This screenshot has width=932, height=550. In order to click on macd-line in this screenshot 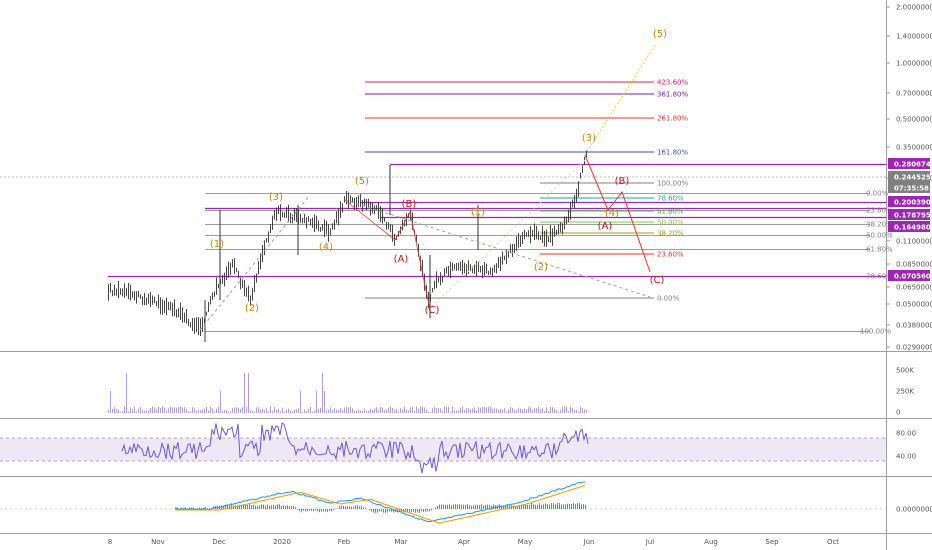, I will do `click(380, 501)`.